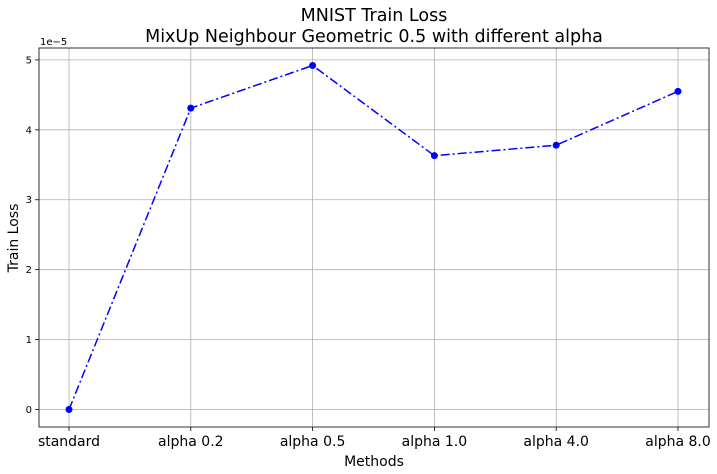 The image size is (717, 474). What do you see at coordinates (53, 42) in the screenshot?
I see `y-offset-label: 1e−5` at bounding box center [53, 42].